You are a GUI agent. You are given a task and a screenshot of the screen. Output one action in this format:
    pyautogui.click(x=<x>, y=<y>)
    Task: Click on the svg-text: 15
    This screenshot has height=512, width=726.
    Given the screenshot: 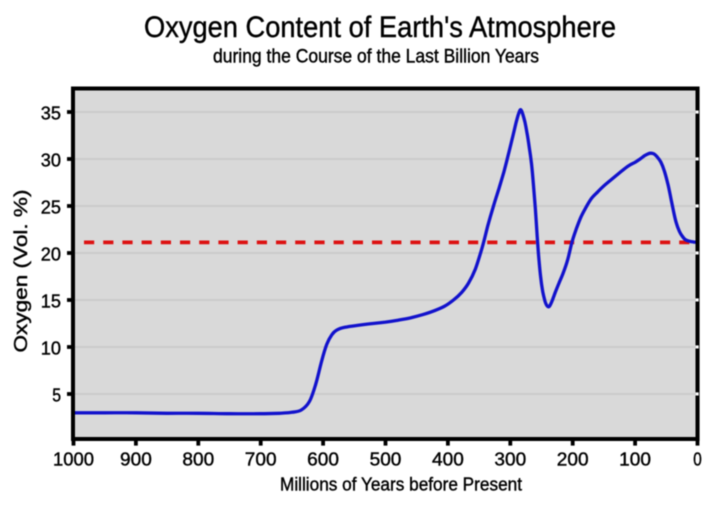 What is the action you would take?
    pyautogui.click(x=51, y=302)
    